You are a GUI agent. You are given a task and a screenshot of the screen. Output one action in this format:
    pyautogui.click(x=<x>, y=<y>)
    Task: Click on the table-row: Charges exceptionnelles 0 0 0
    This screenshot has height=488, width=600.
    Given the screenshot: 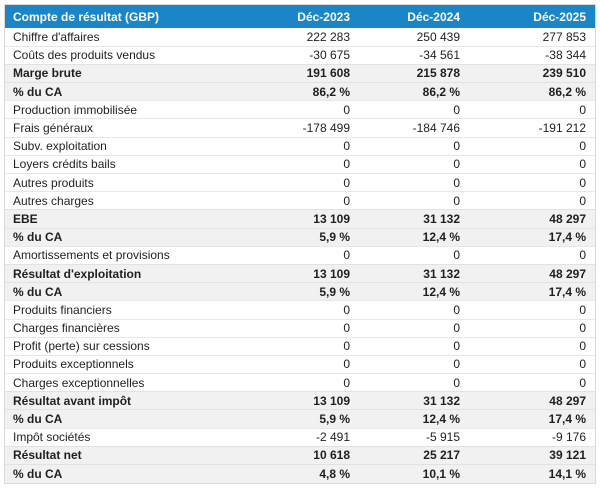 What is the action you would take?
    pyautogui.click(x=300, y=382)
    